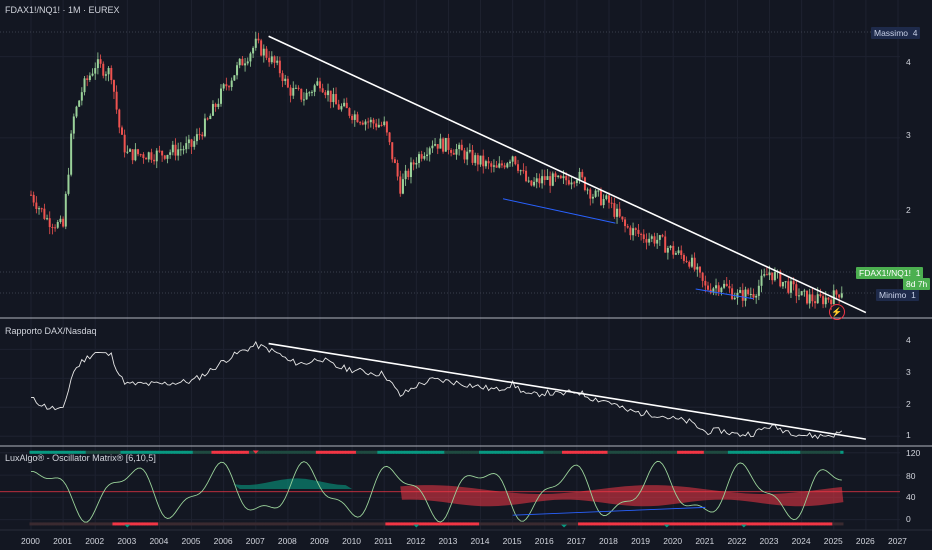 This screenshot has width=932, height=550. What do you see at coordinates (383, 541) in the screenshot?
I see `x-tick-year: 2011` at bounding box center [383, 541].